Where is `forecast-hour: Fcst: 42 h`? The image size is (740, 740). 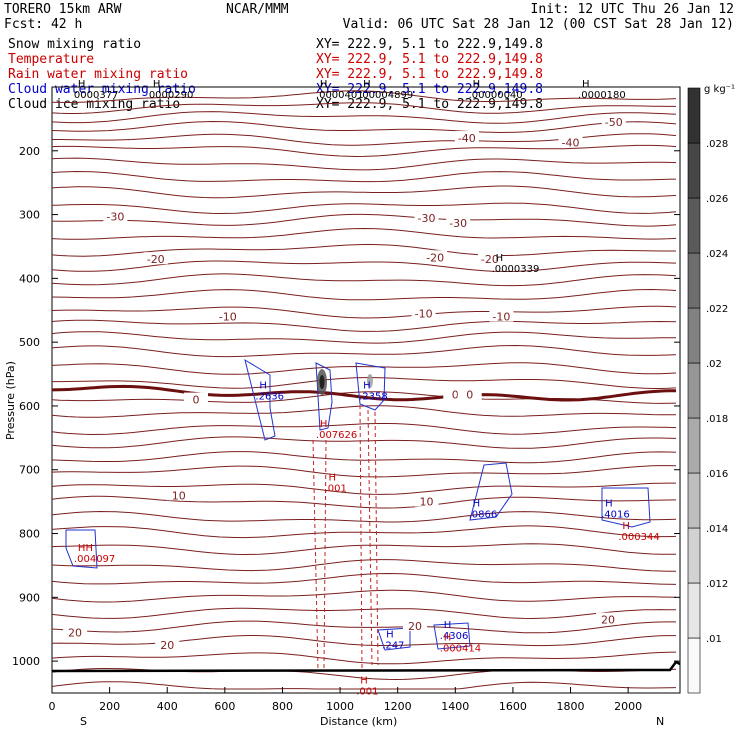
forecast-hour: Fcst: 42 h is located at coordinates (43, 24).